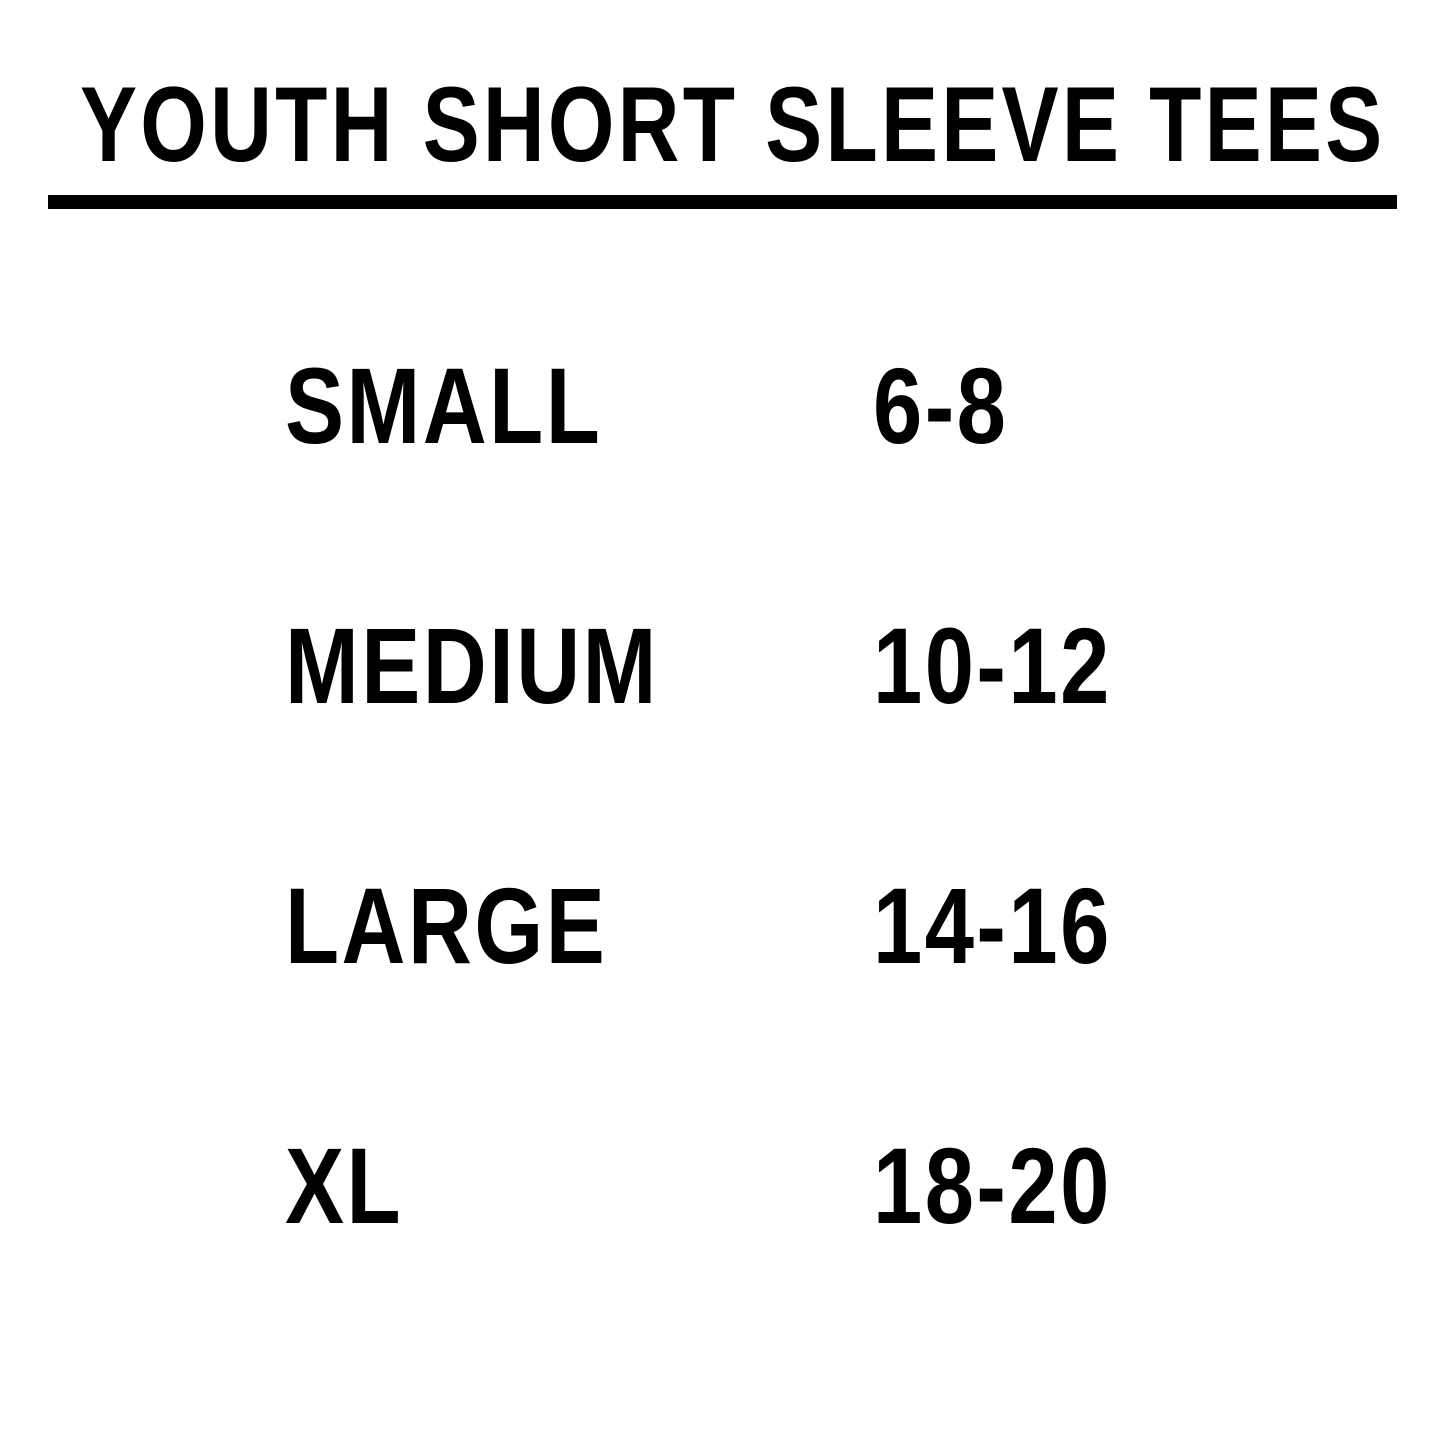 The image size is (1445, 1445). What do you see at coordinates (992, 925) in the screenshot?
I see `size-range: 14-16` at bounding box center [992, 925].